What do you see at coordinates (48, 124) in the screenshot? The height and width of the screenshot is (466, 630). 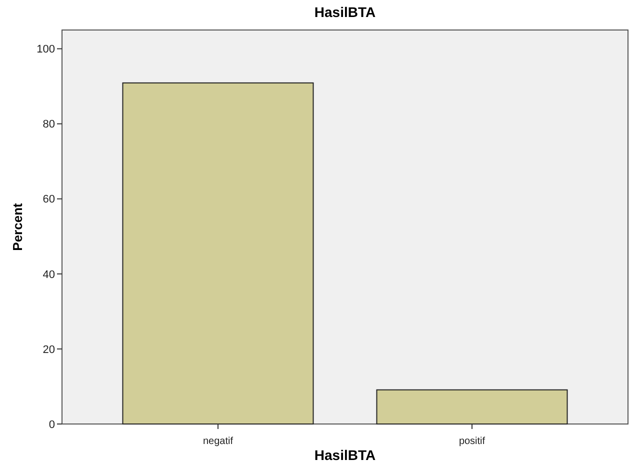 I see `y-tick-label: 80` at bounding box center [48, 124].